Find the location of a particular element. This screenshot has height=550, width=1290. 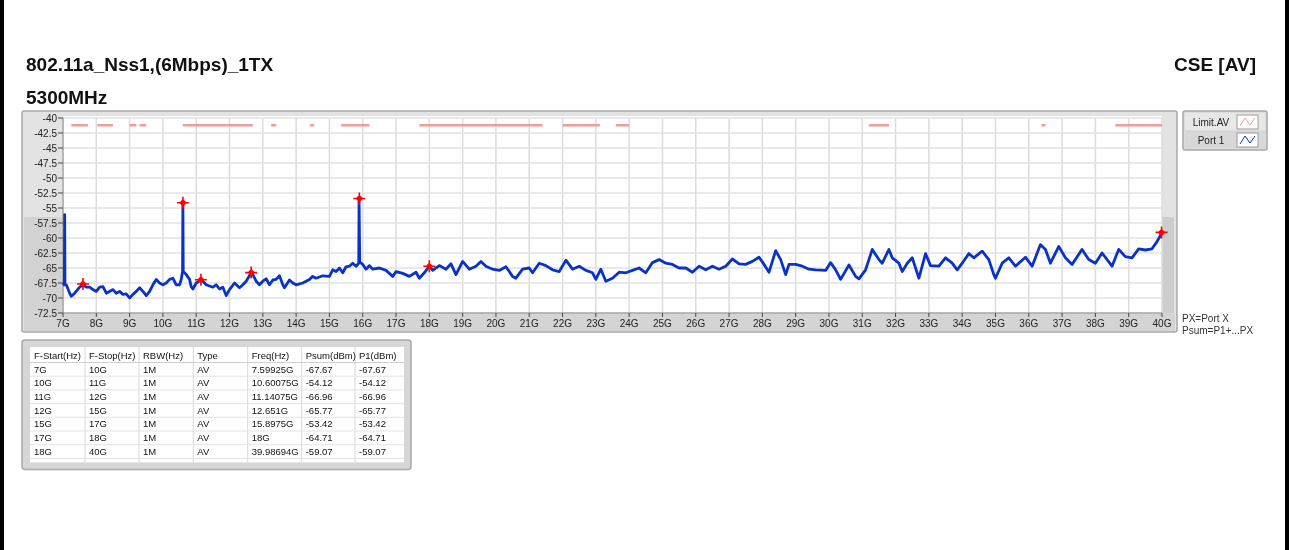

text: 40G is located at coordinates (98, 451).